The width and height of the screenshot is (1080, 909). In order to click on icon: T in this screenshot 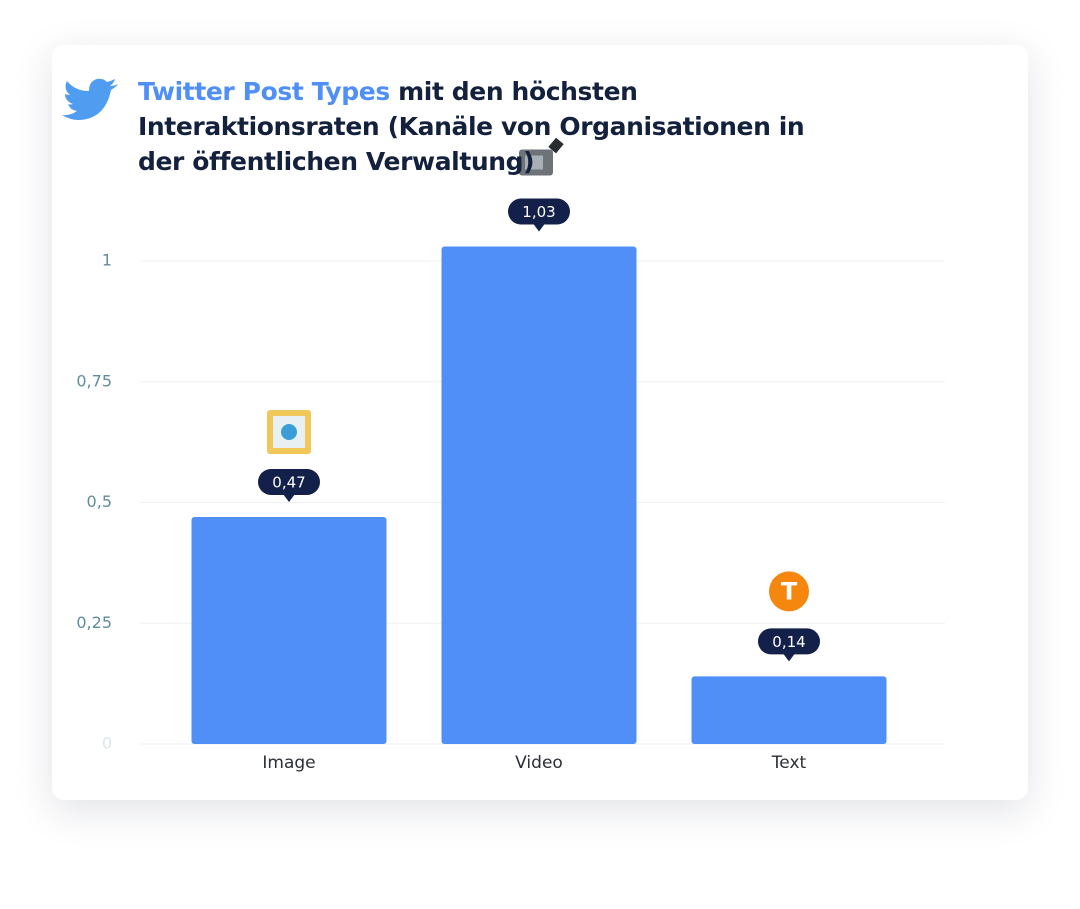, I will do `click(789, 591)`.